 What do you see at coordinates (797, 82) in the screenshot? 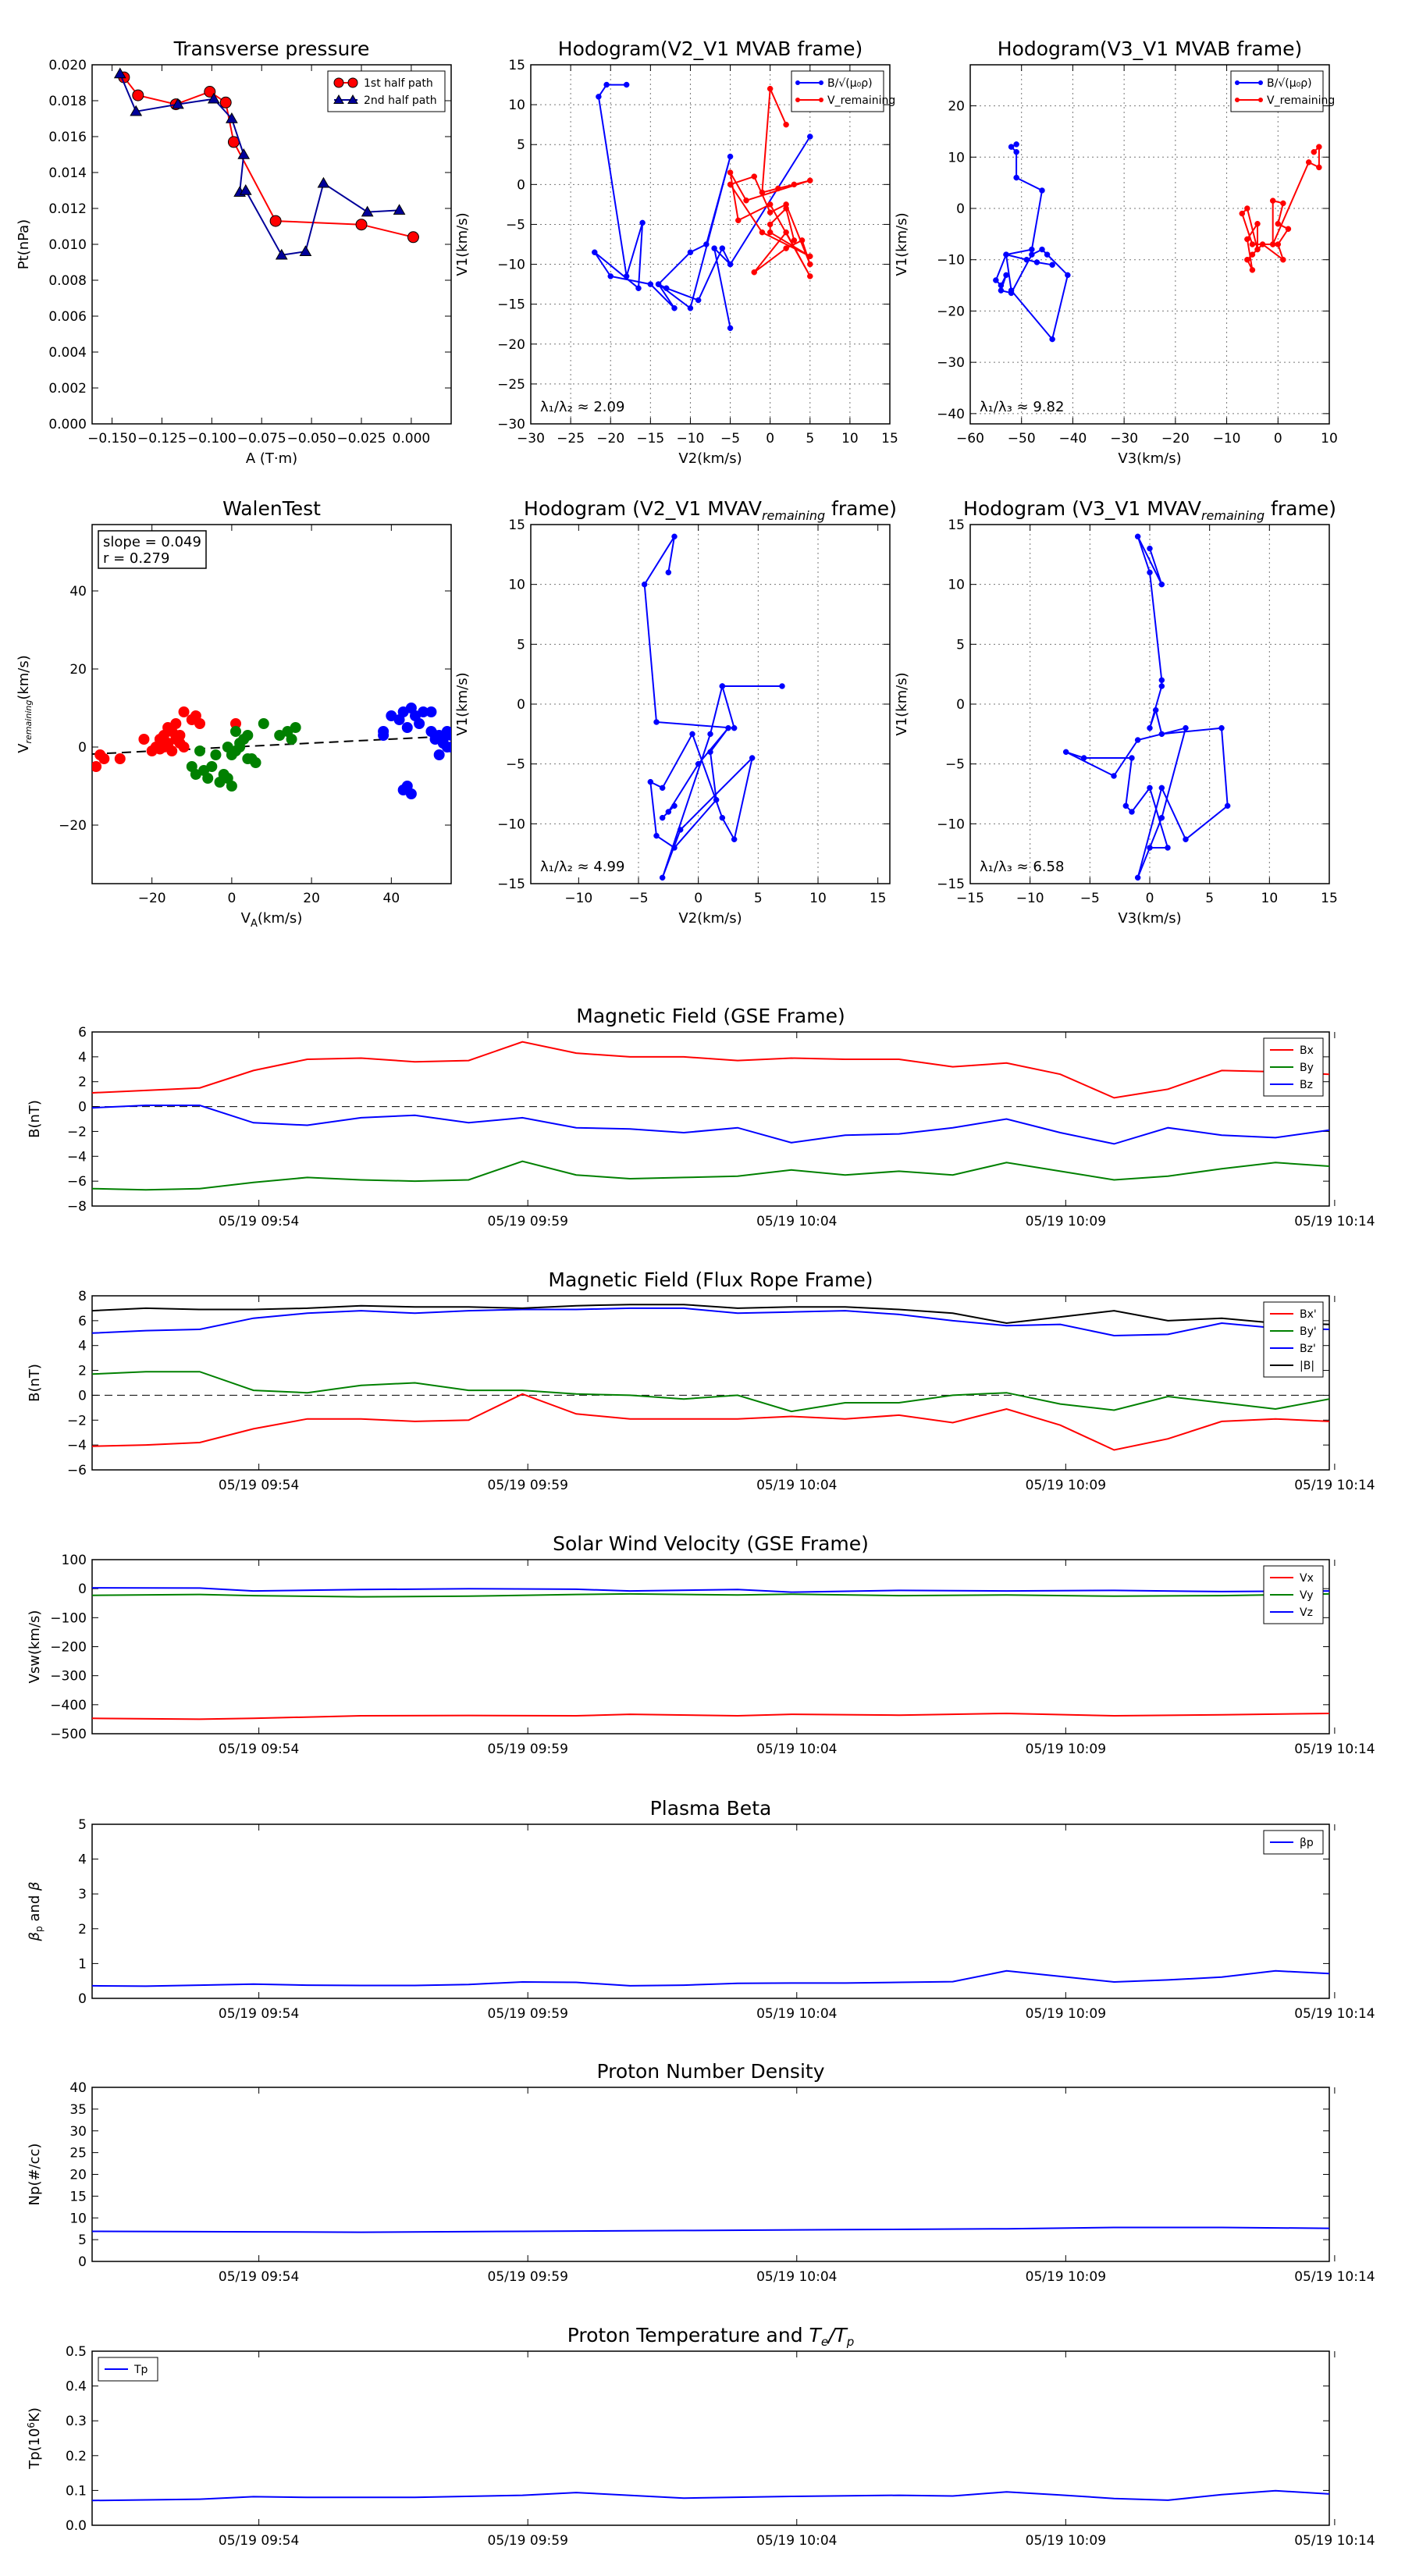
I see `legend-marker` at bounding box center [797, 82].